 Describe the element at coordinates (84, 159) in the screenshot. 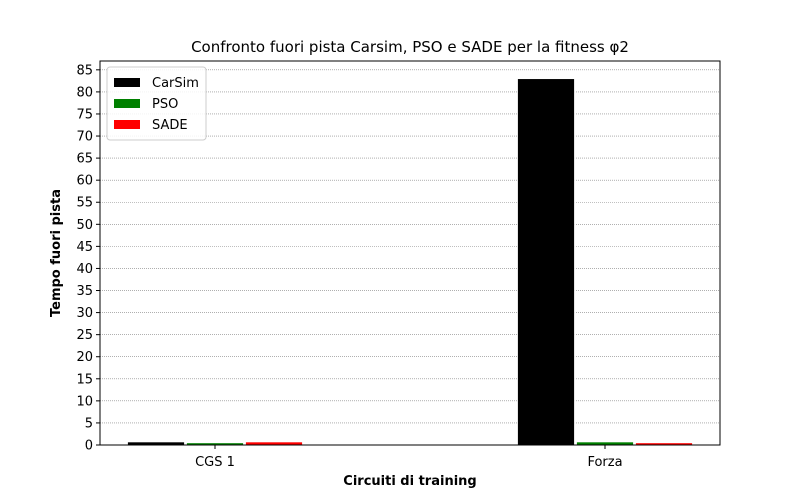

I see `y-tick-label: 65` at that location.